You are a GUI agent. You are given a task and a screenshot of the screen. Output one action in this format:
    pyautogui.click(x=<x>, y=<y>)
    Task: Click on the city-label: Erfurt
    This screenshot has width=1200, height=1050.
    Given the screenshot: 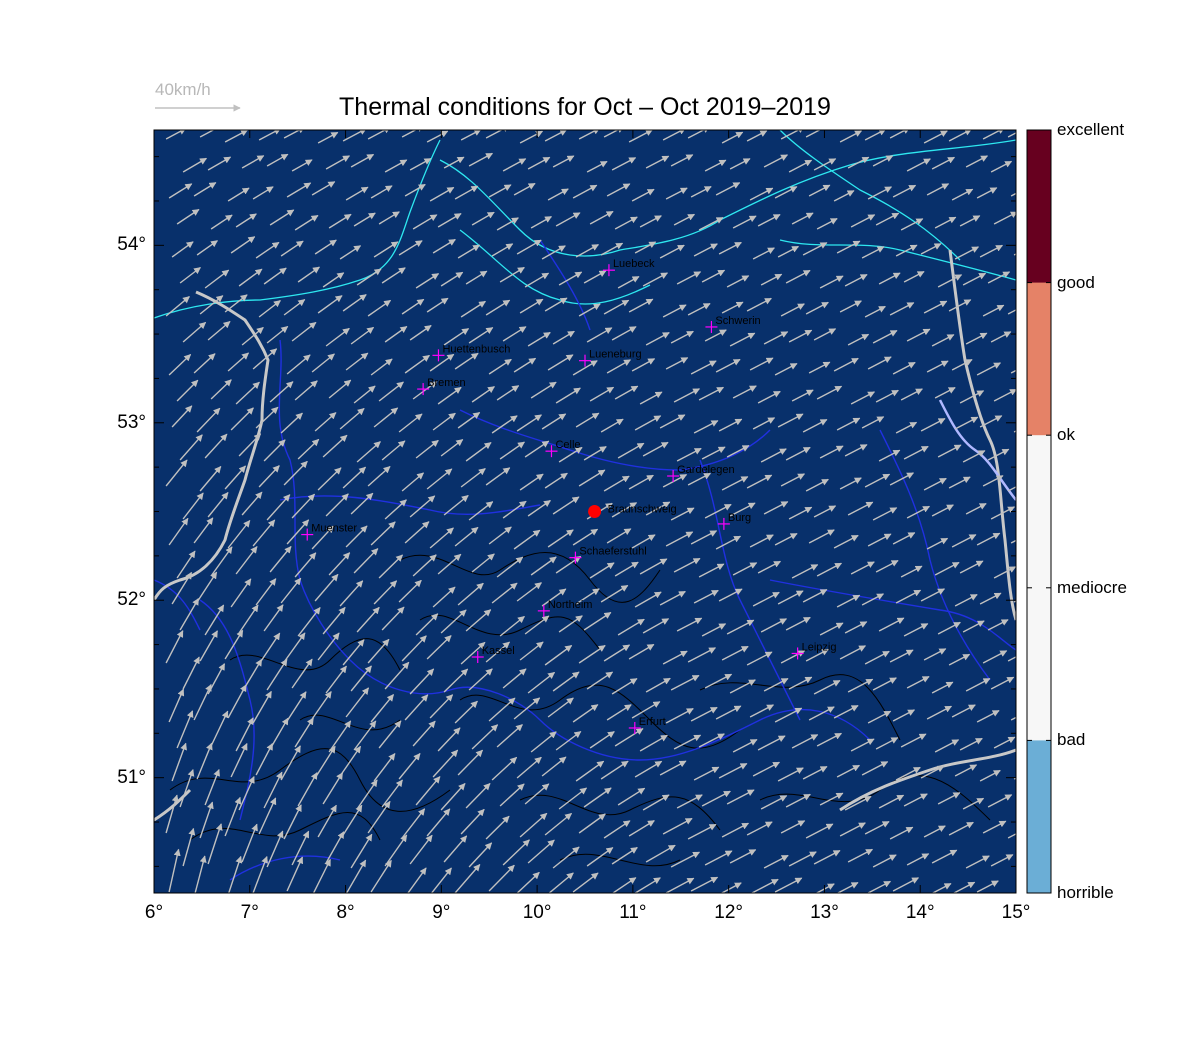 What is the action you would take?
    pyautogui.click(x=652, y=722)
    